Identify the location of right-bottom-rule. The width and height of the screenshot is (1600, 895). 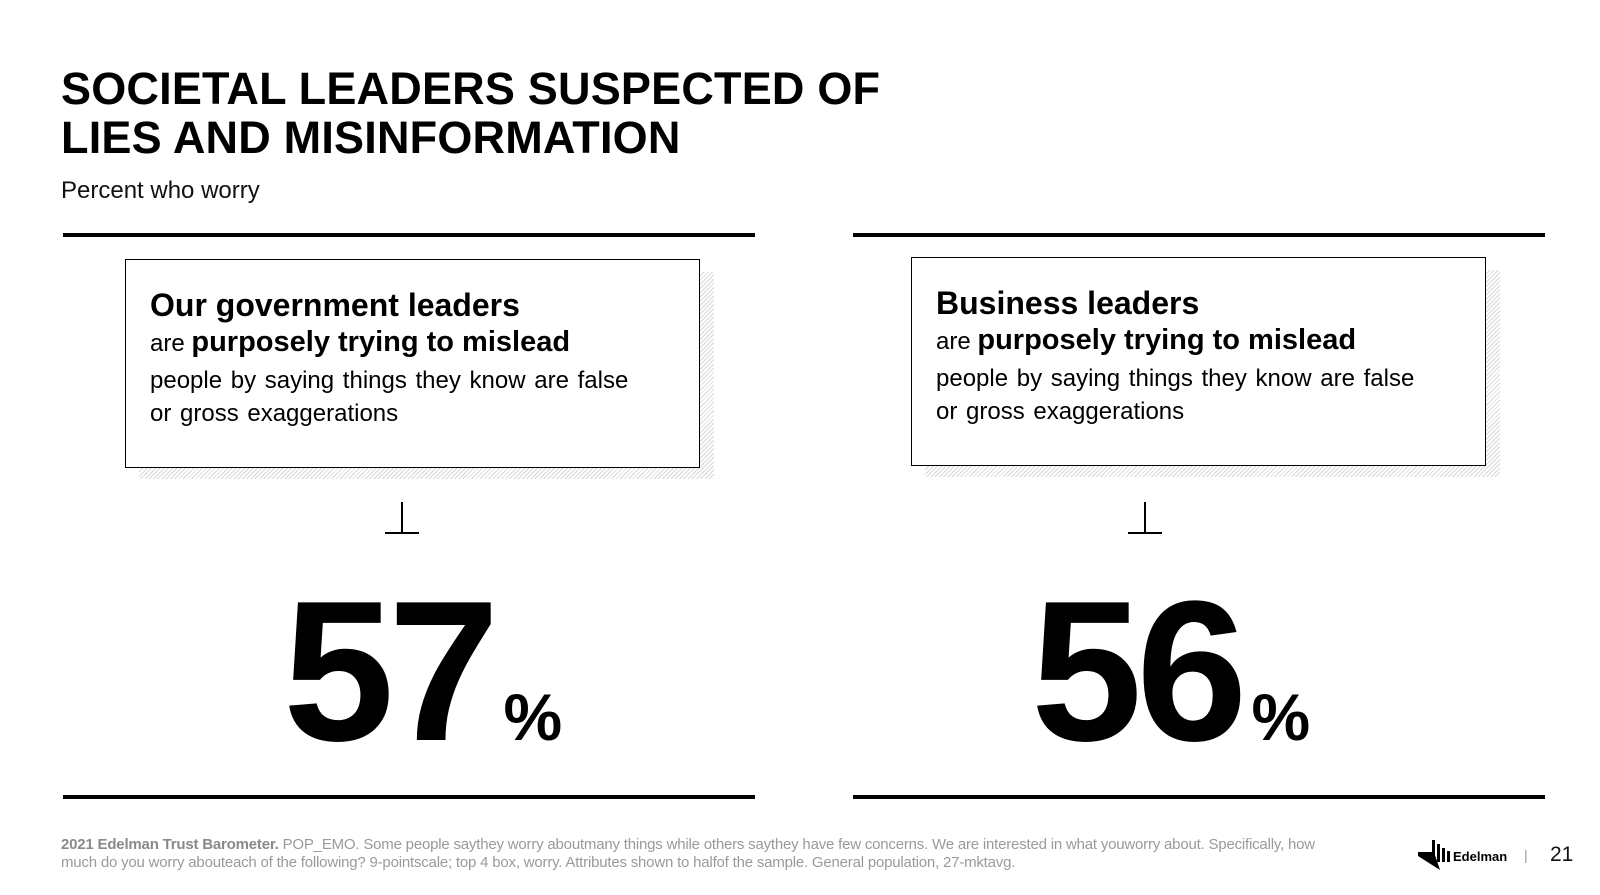
(1199, 797).